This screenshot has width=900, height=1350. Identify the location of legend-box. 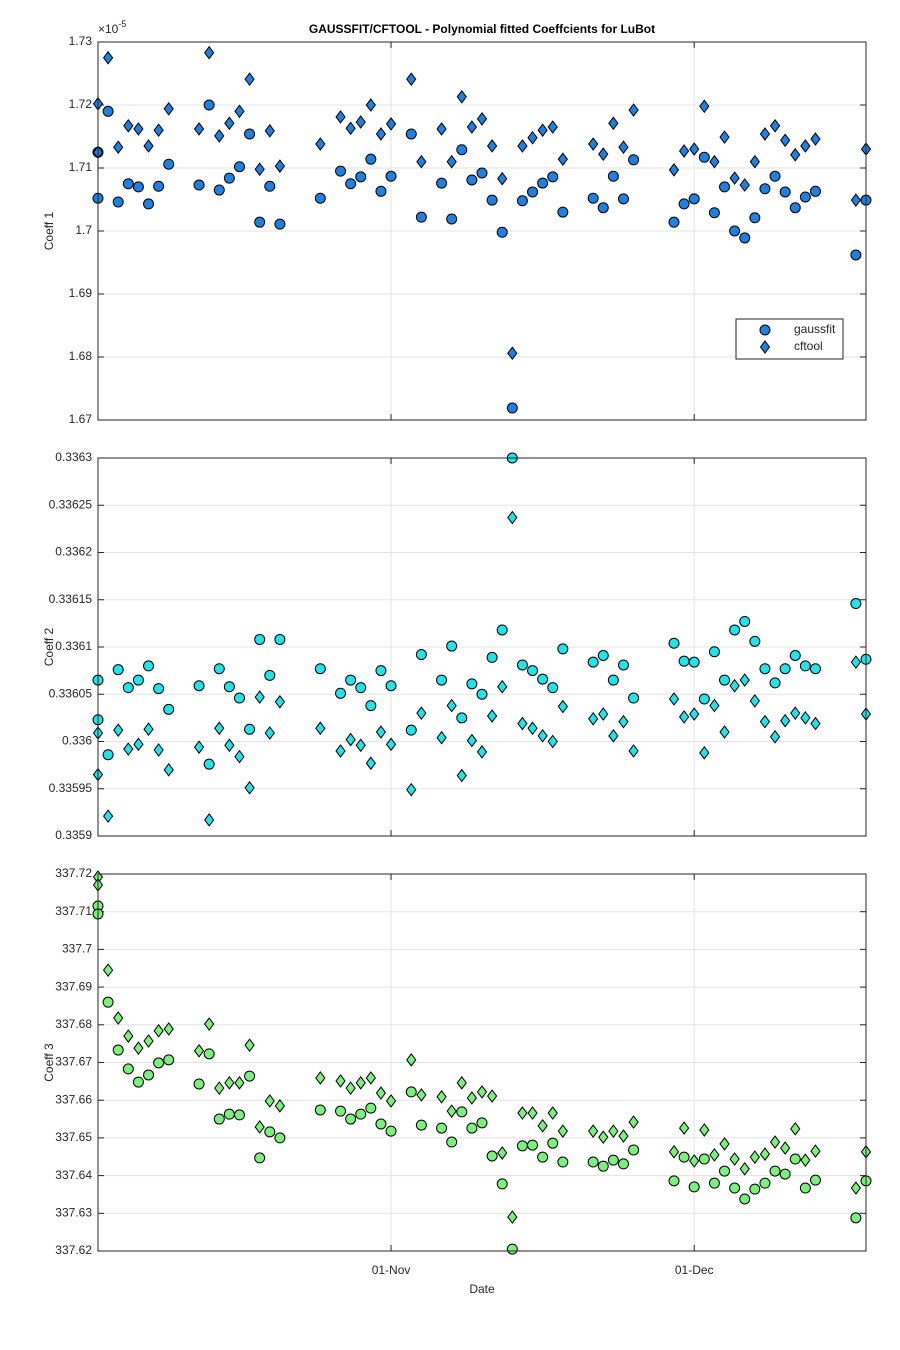
(789, 339).